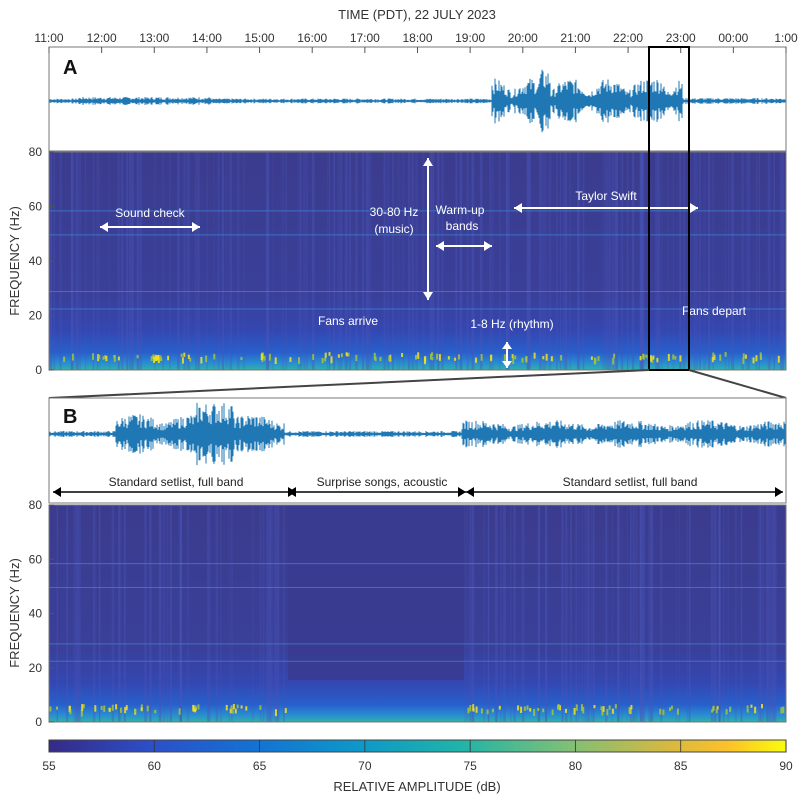 This screenshot has width=800, height=800. Describe the element at coordinates (575, 38) in the screenshot. I see `time-tick-label: 21:00` at that location.